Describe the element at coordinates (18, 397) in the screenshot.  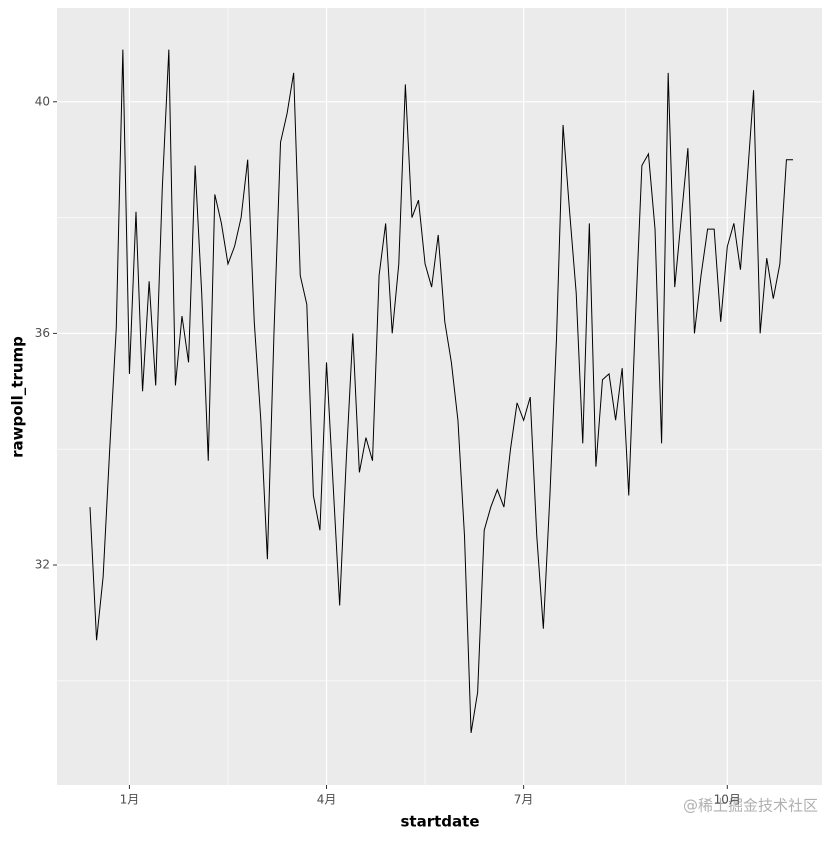
I see `y-axis-title: rawpoll_trump` at that location.